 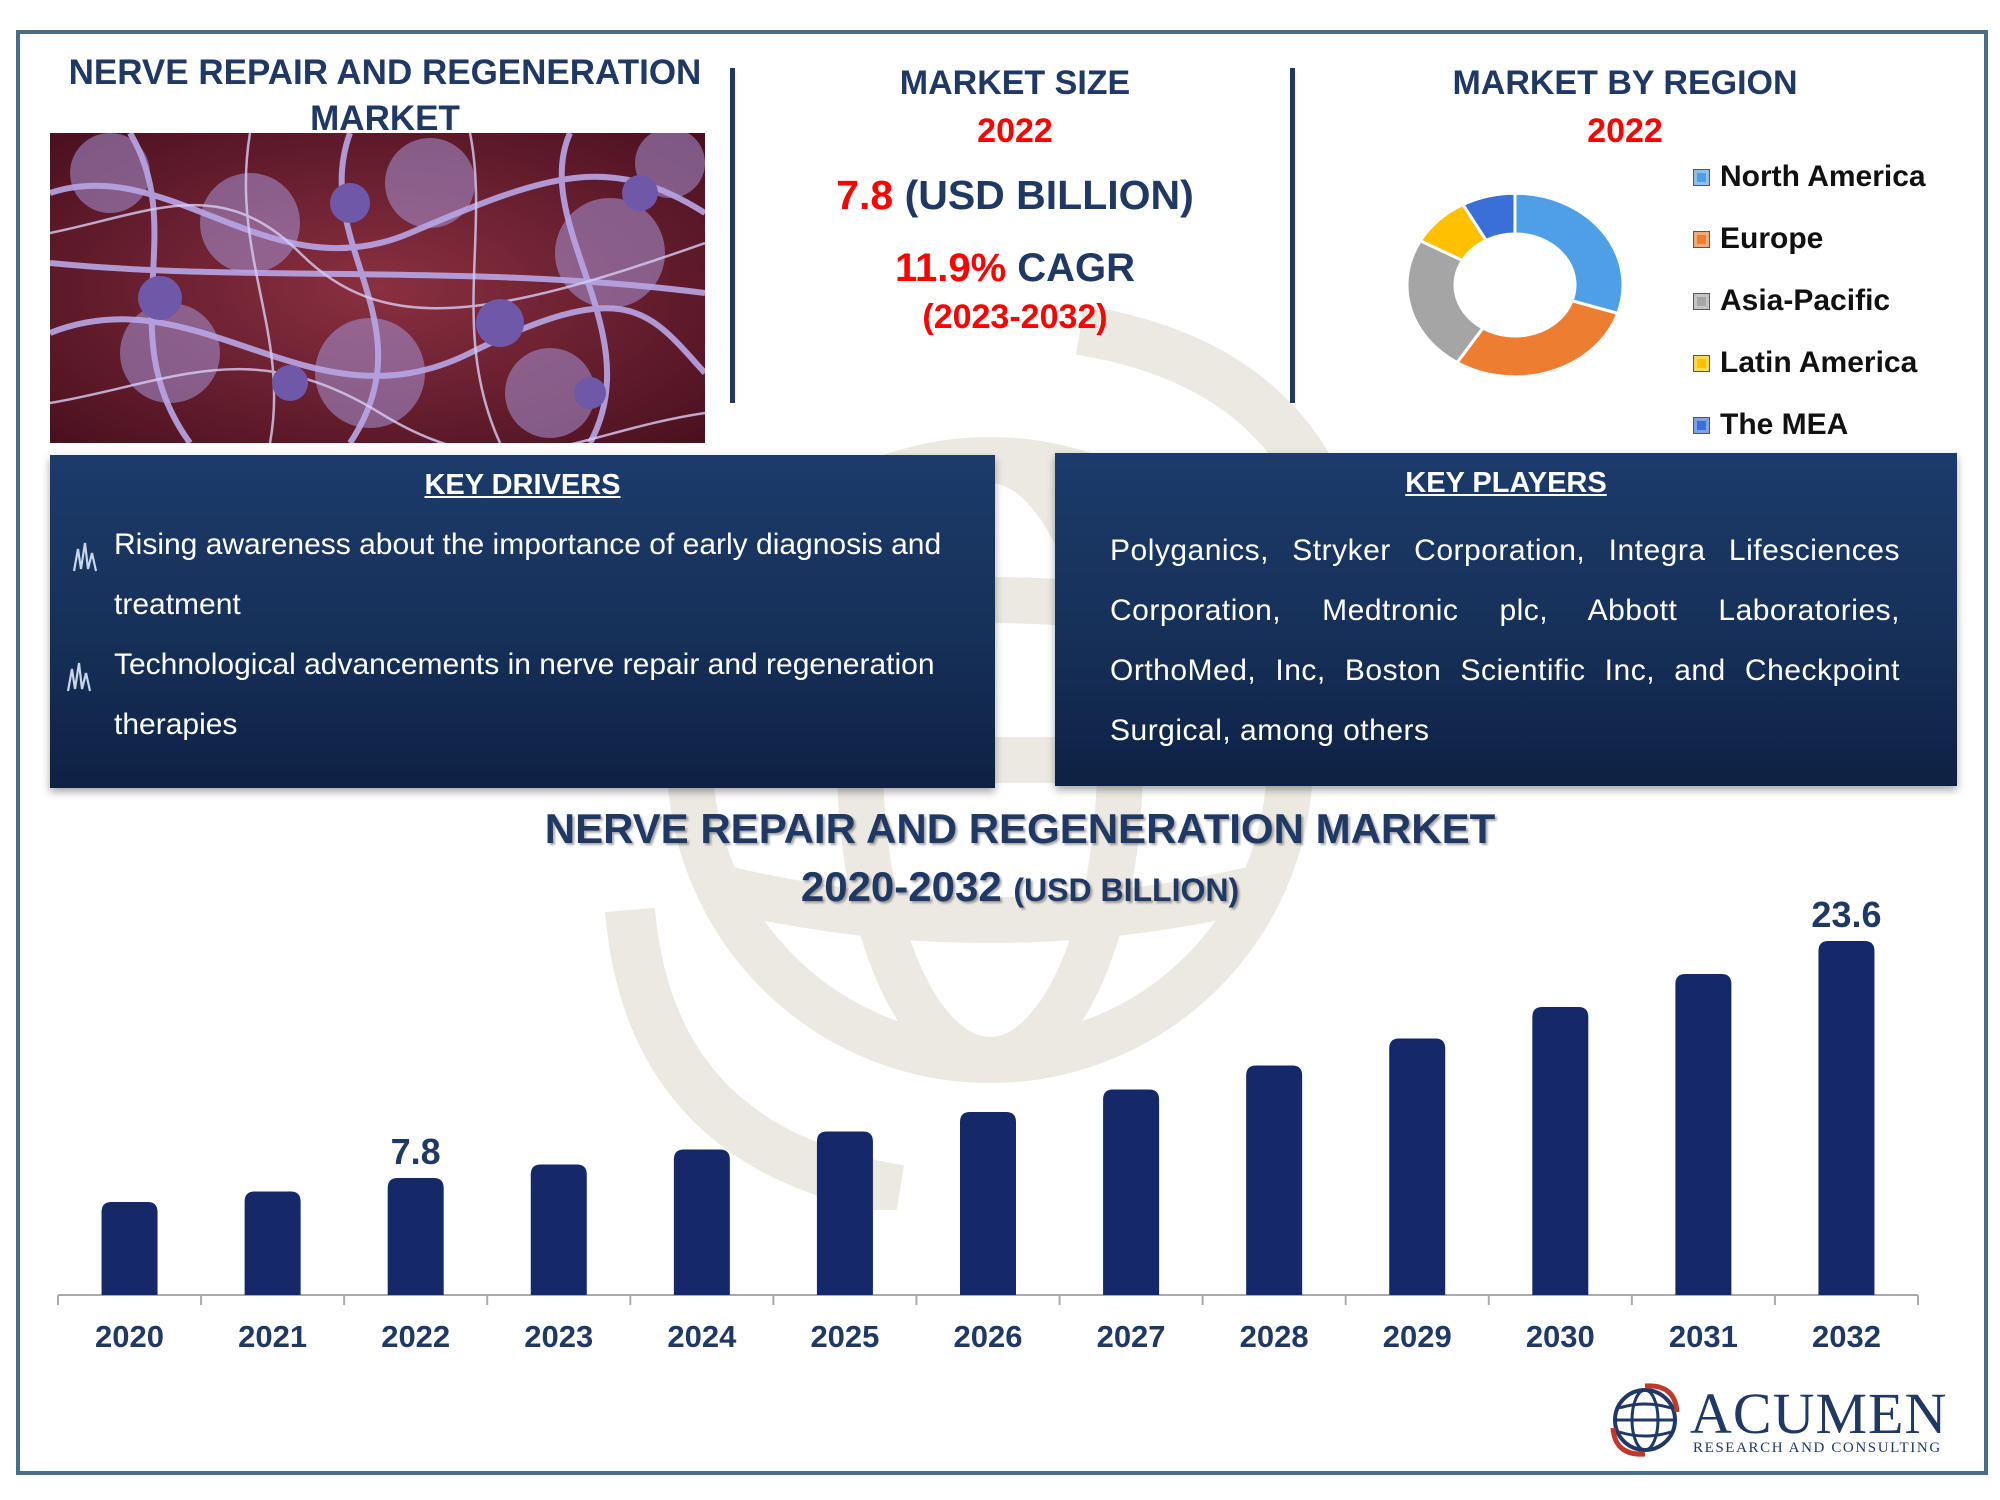 I want to click on driver-item-line2: treatment, so click(x=177, y=604).